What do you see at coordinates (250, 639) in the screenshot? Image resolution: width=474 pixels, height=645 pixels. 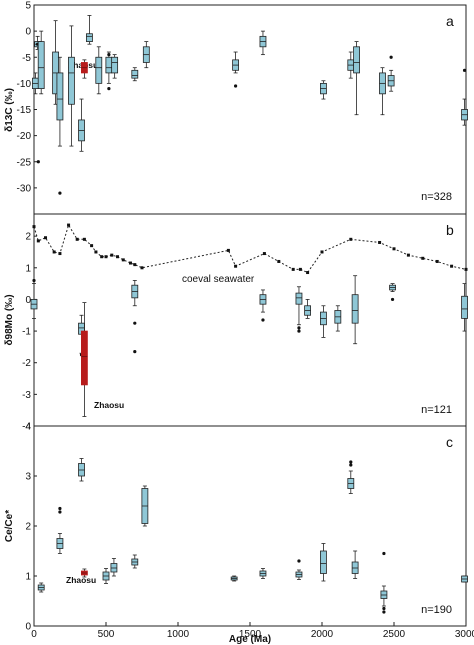 I see `x-axis-label: Age (Ma)` at bounding box center [250, 639].